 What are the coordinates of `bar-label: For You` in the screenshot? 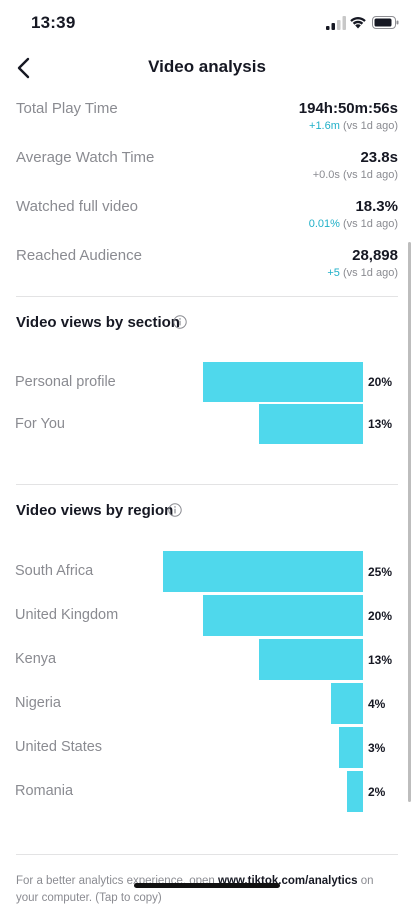 It's located at (40, 424).